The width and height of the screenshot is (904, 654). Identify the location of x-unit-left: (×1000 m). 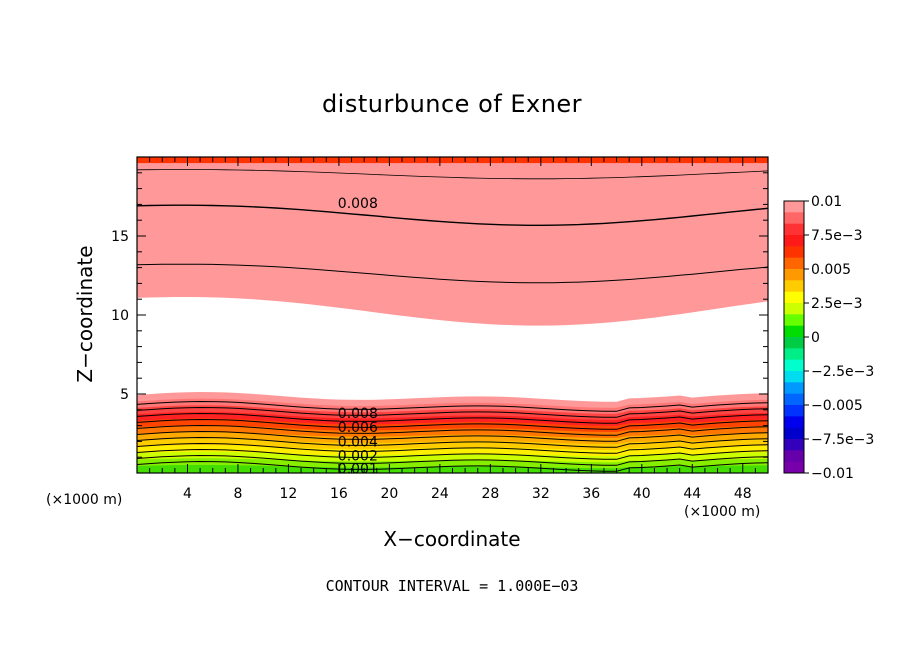
(84, 500).